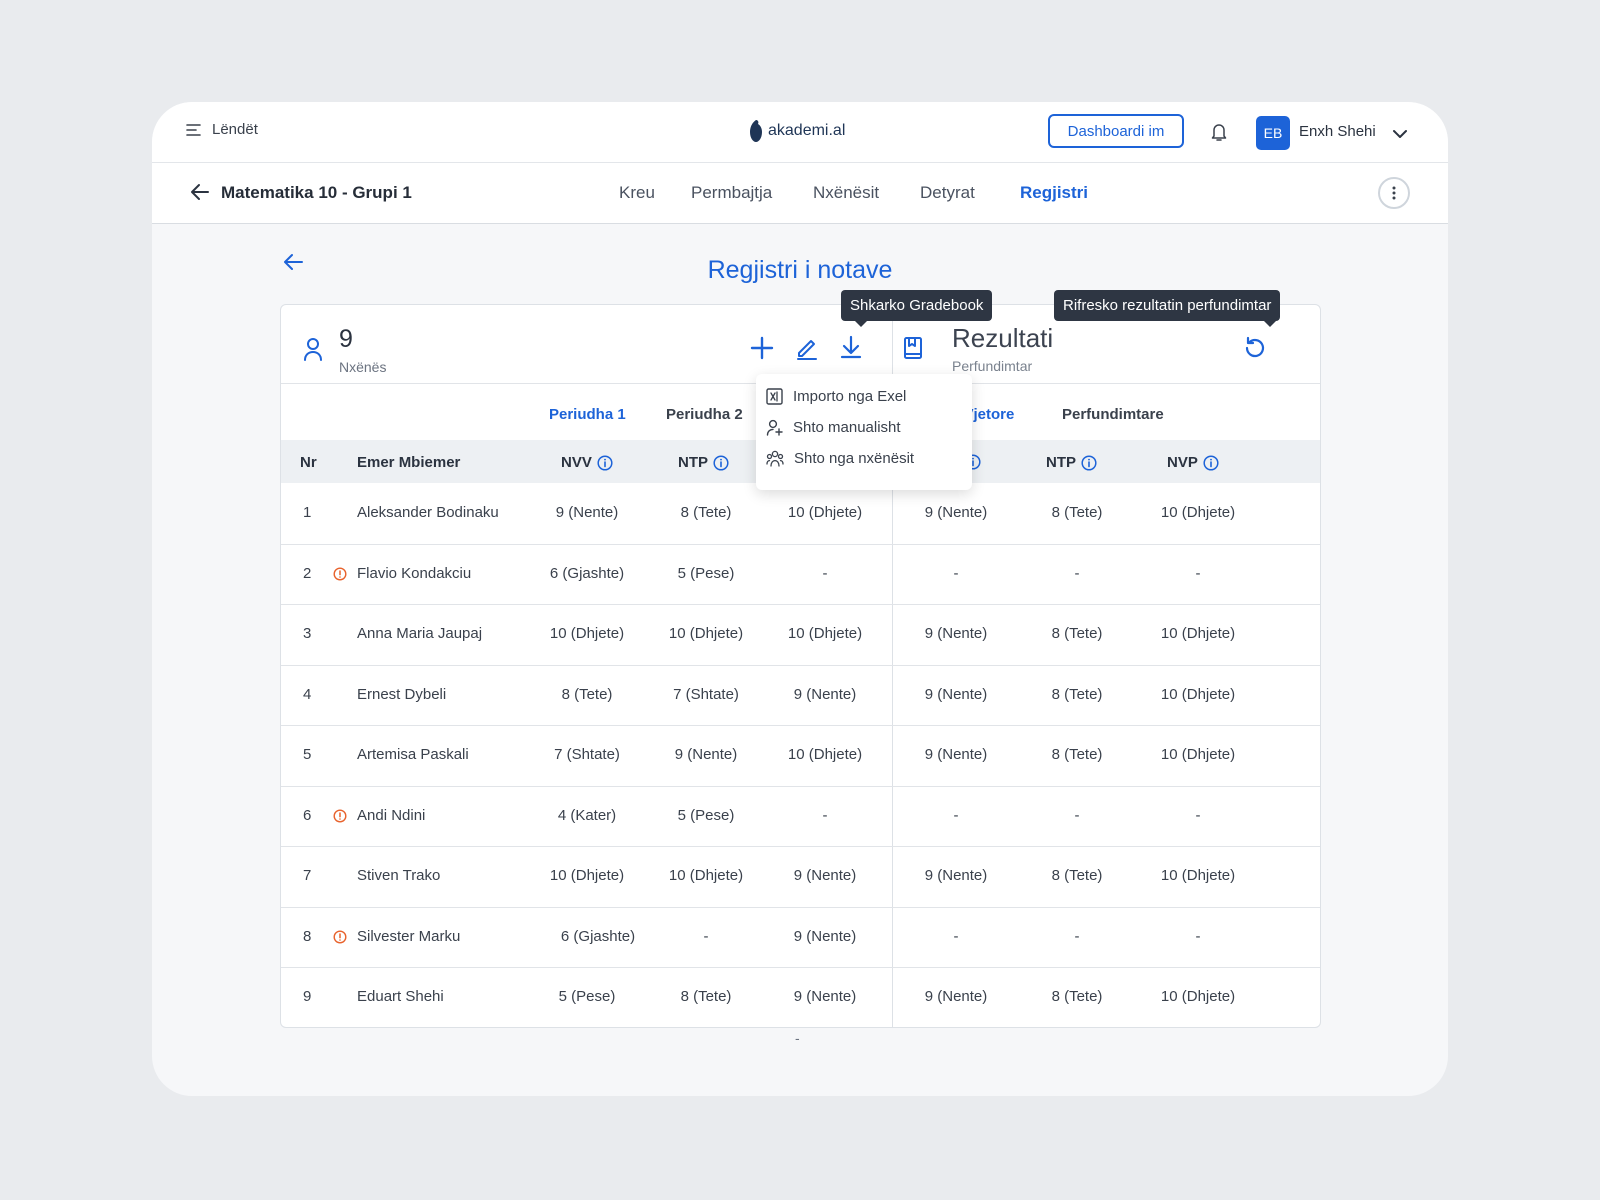 The width and height of the screenshot is (1600, 1200). Describe the element at coordinates (400, 996) in the screenshot. I see `student-name: Eduart Shehi` at that location.